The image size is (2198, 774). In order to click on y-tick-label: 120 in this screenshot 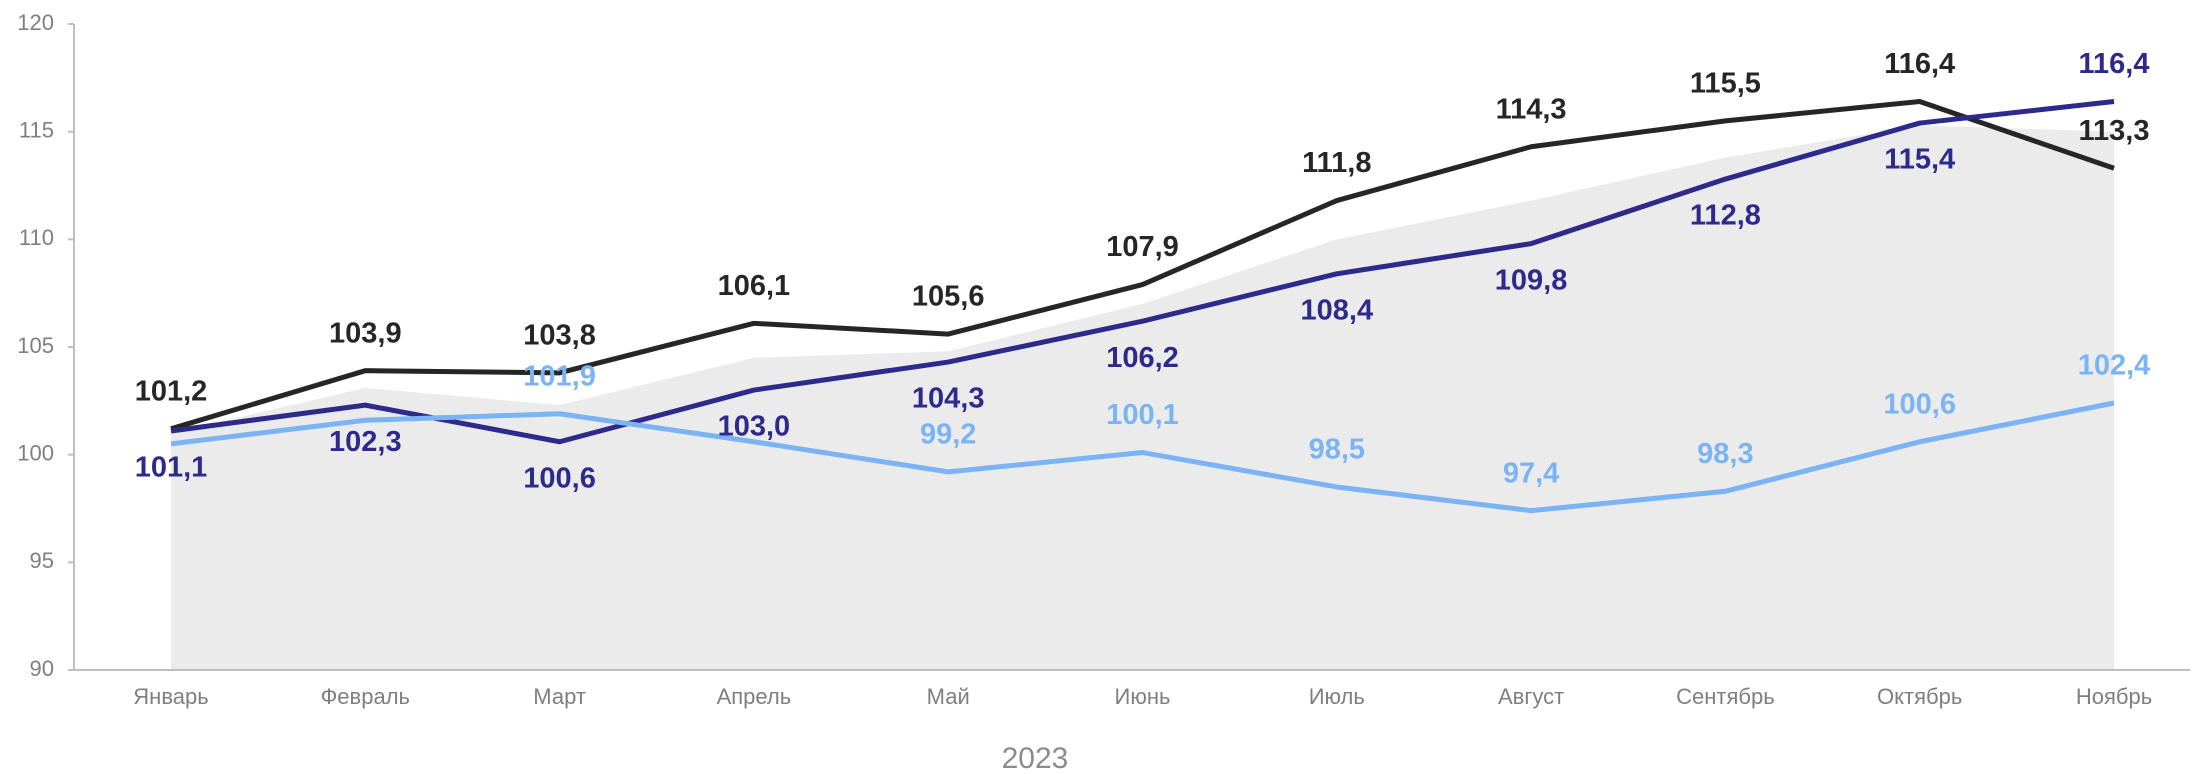, I will do `click(35, 22)`.